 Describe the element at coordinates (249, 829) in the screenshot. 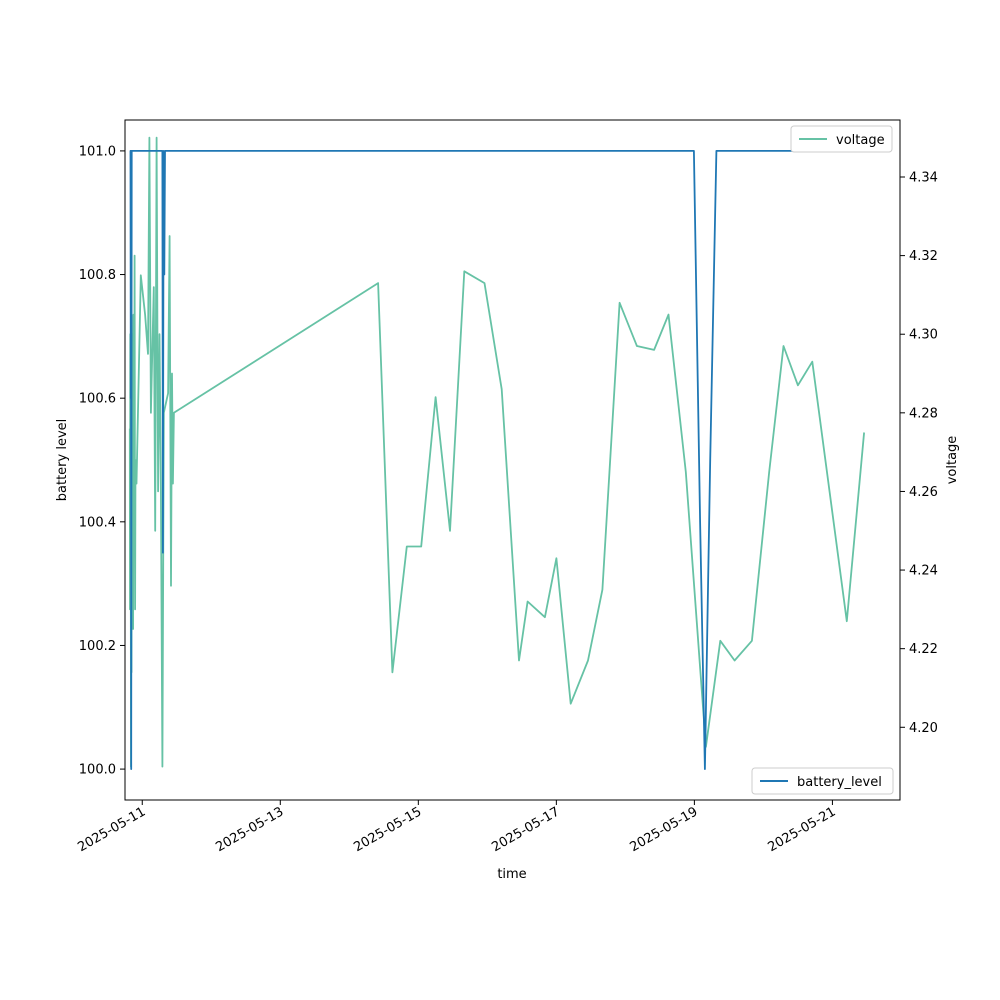

I see `x-tick-label: 2025-05-13` at that location.